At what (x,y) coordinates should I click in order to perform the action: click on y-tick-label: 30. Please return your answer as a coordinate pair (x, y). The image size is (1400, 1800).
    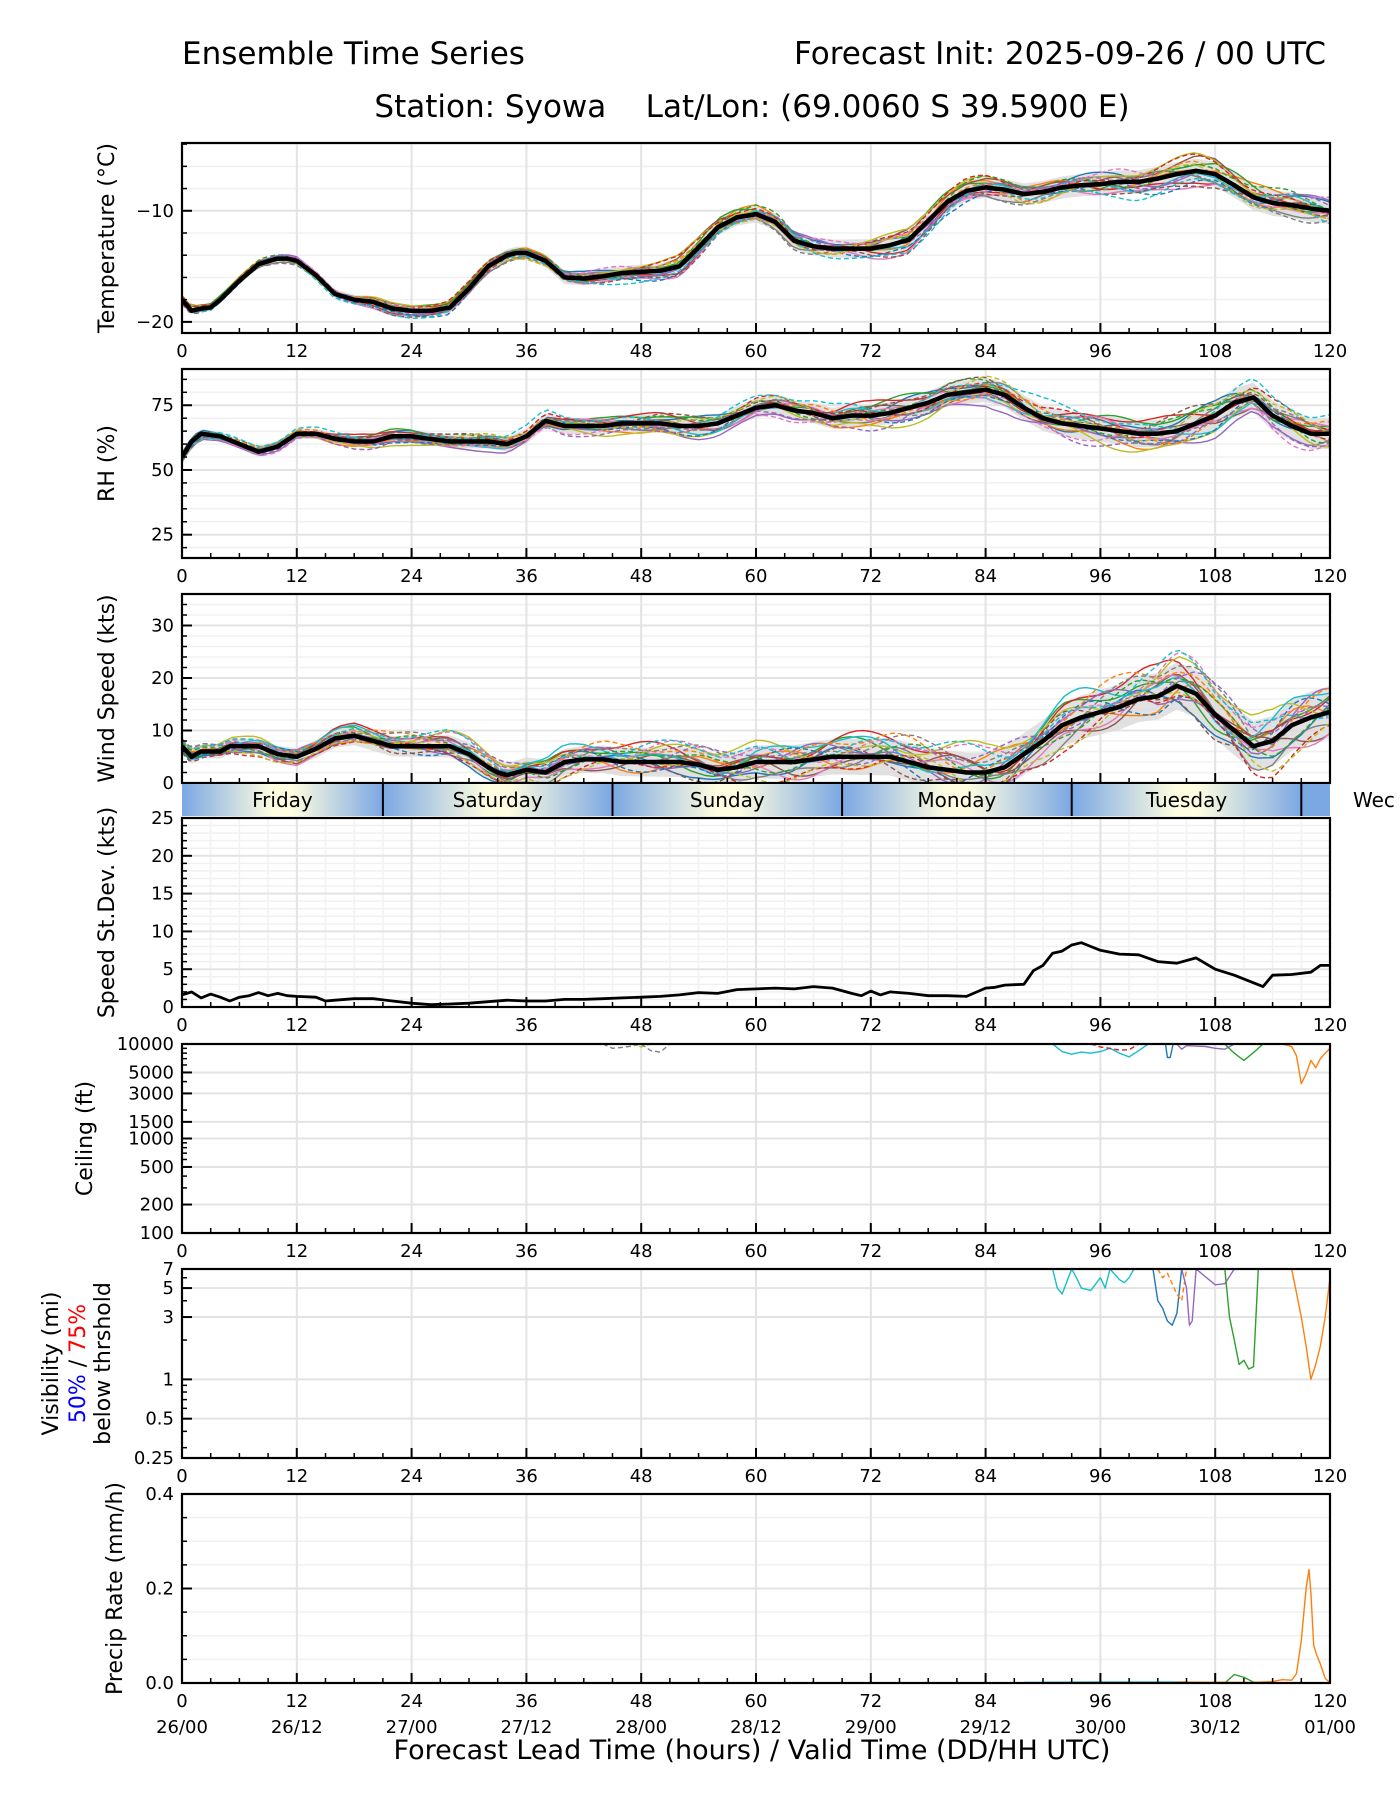
    Looking at the image, I should click on (162, 626).